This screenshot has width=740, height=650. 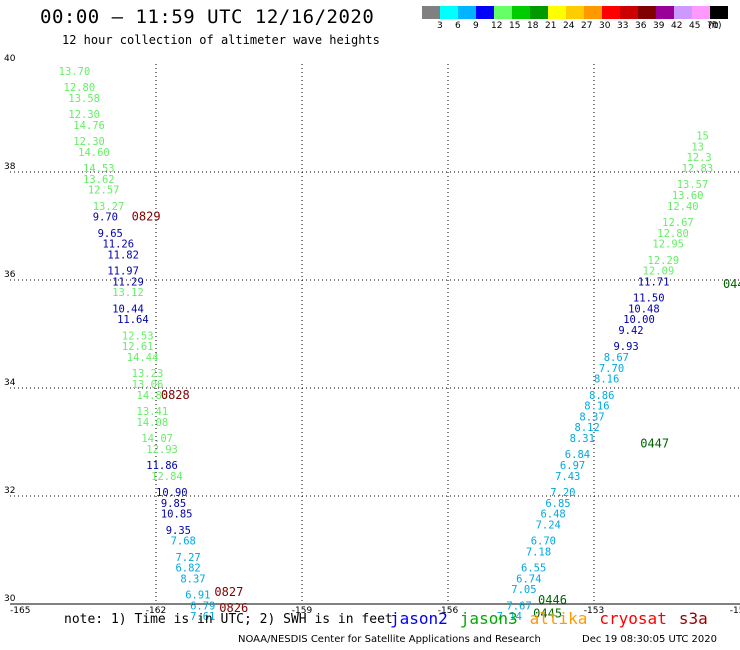 What do you see at coordinates (128, 309) in the screenshot?
I see `wave-height-value: 10.44` at bounding box center [128, 309].